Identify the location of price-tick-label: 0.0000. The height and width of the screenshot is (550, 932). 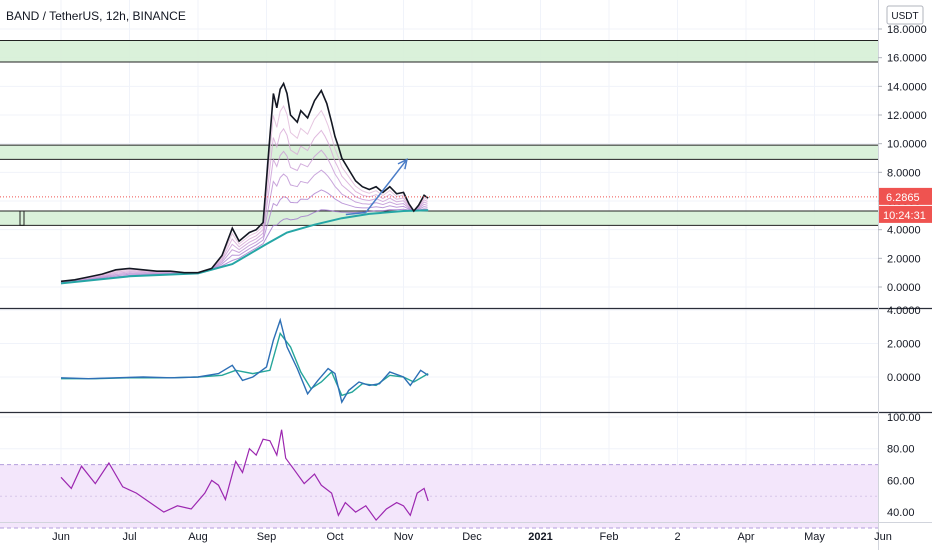
(904, 288).